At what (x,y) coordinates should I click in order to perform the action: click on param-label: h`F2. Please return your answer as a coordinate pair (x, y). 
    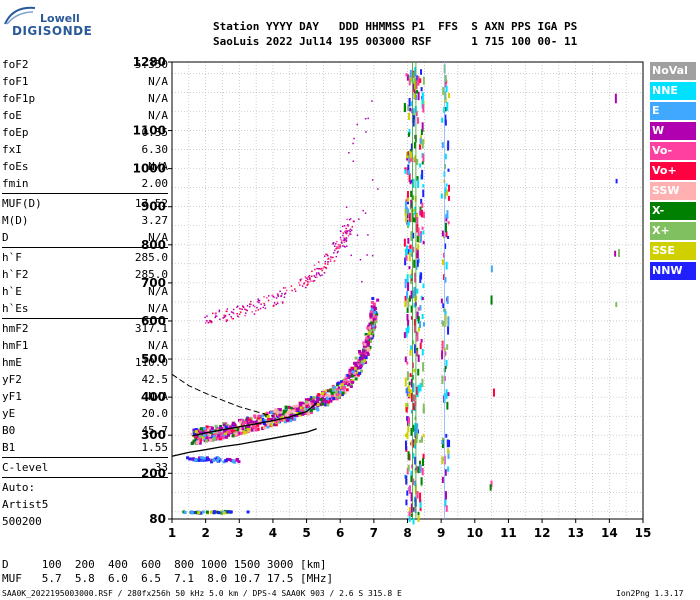
    Looking at the image, I should click on (15, 274).